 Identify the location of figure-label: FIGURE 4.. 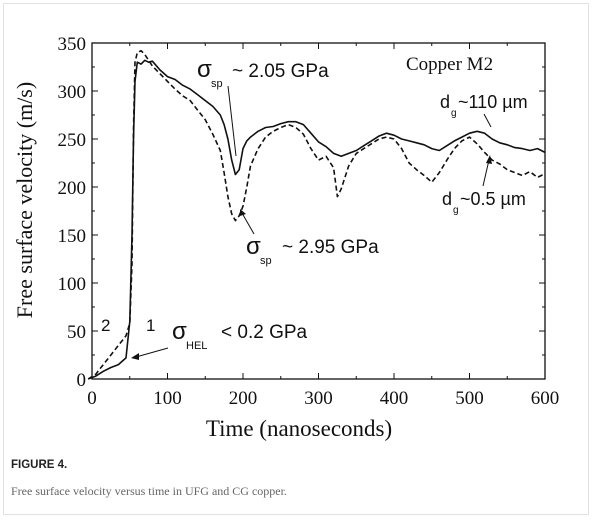
(39, 465).